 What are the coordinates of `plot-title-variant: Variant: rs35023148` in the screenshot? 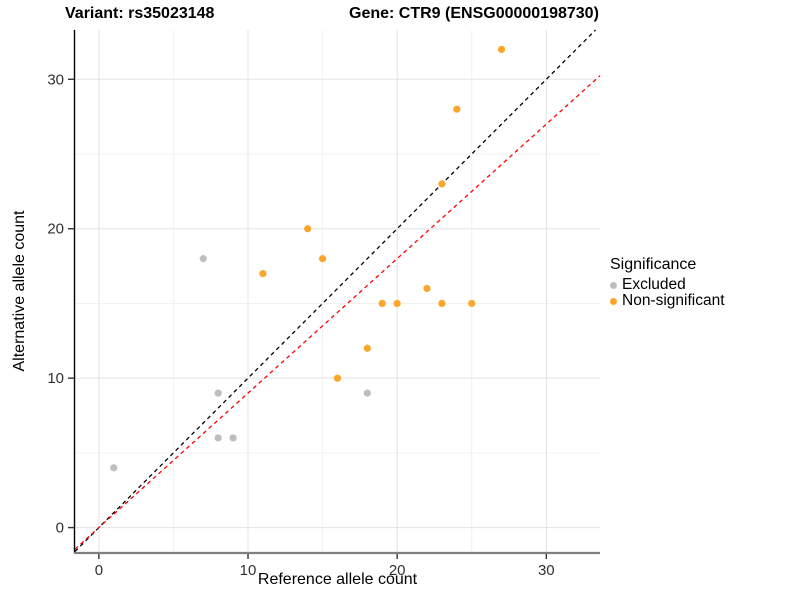 It's located at (140, 13).